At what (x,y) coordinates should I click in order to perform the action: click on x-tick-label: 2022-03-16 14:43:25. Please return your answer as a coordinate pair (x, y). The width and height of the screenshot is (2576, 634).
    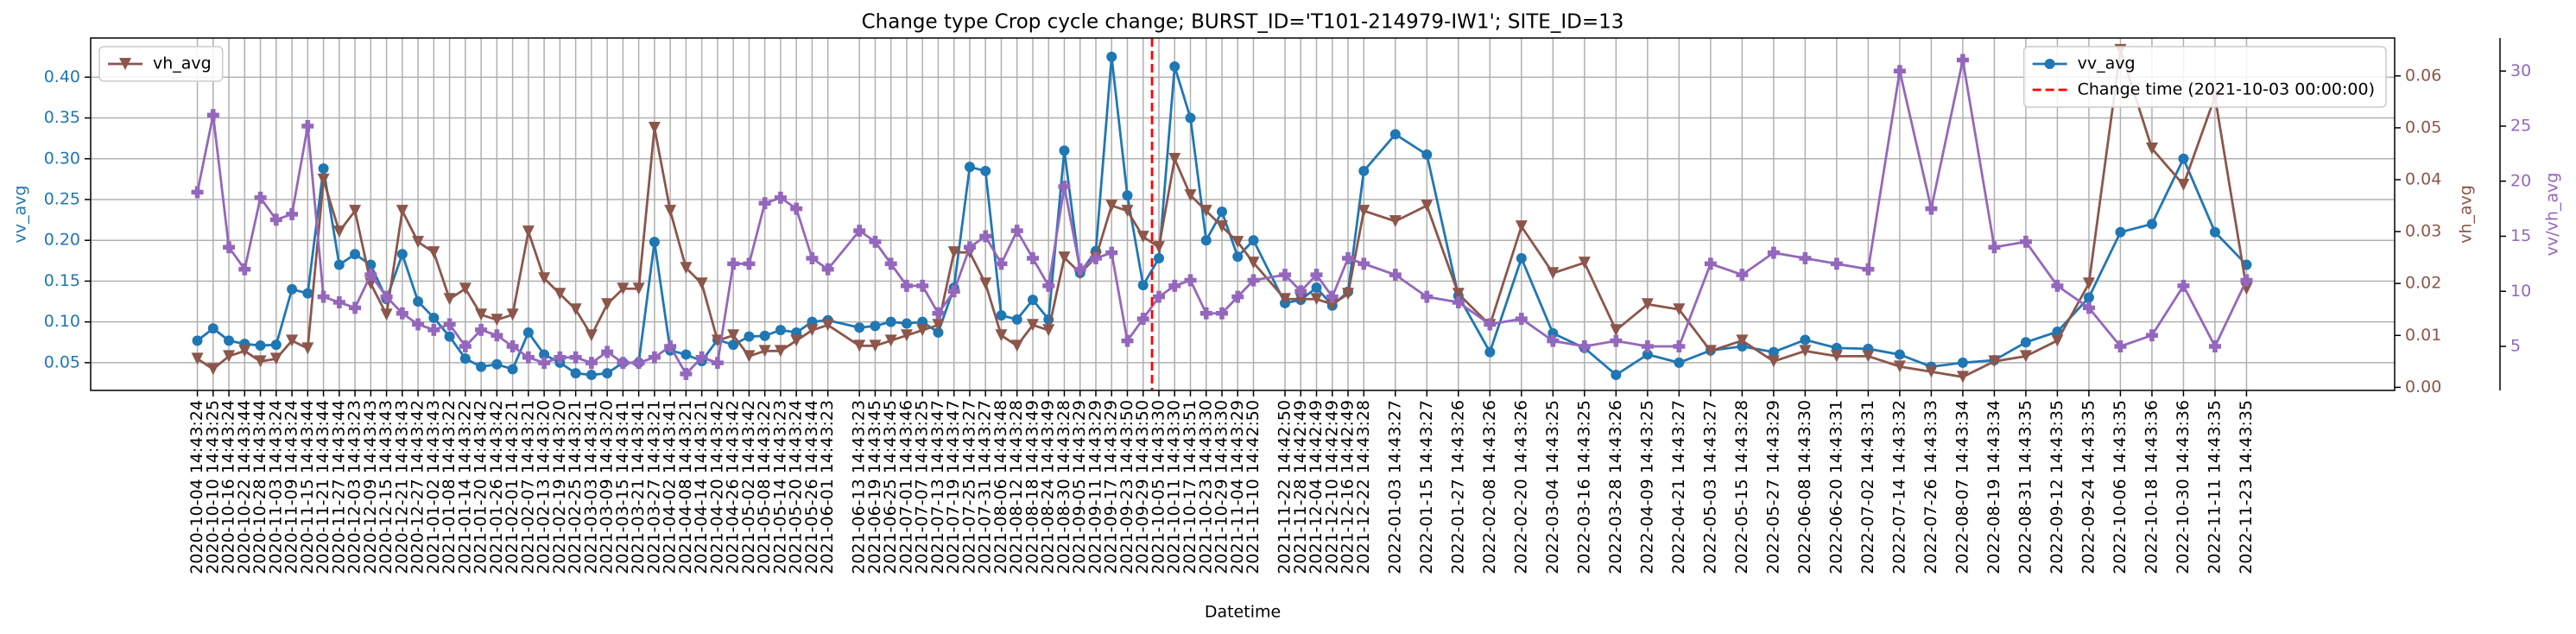
    Looking at the image, I should click on (1583, 487).